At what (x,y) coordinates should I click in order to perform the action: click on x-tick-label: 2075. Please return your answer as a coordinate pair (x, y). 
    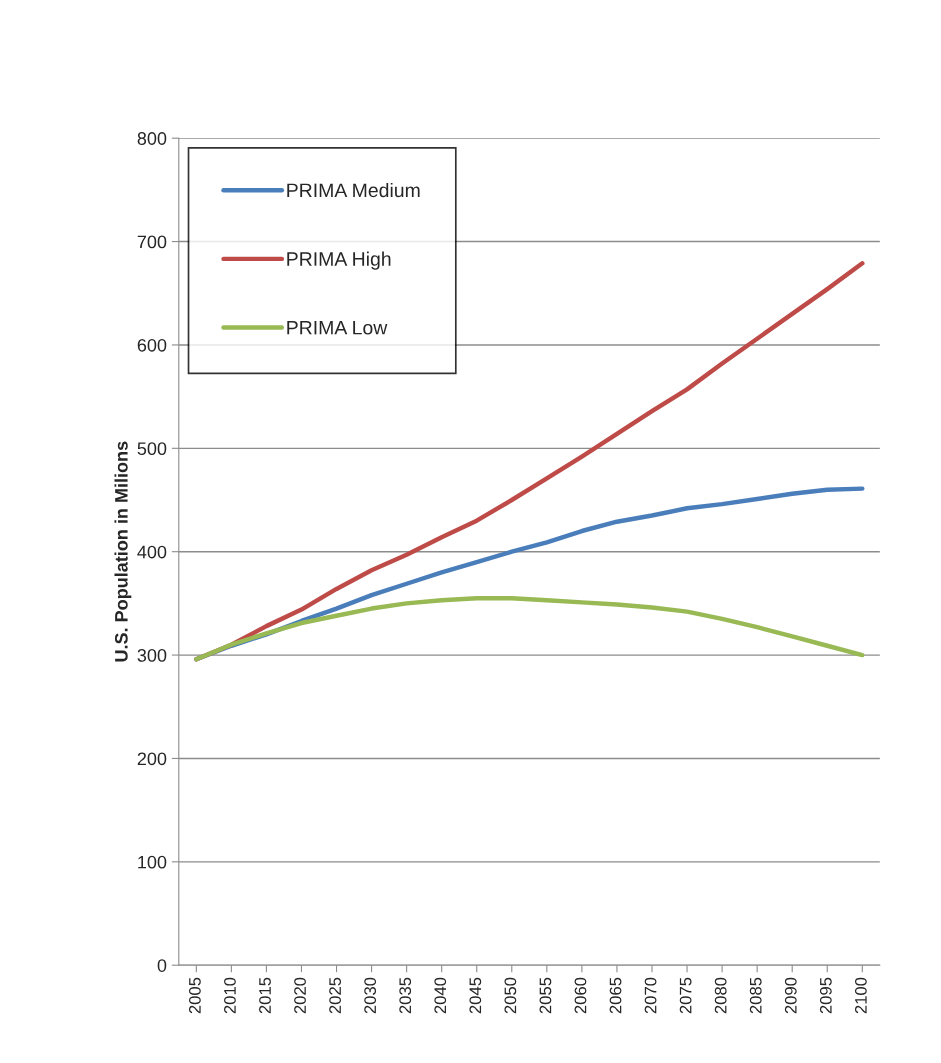
    Looking at the image, I should click on (685, 995).